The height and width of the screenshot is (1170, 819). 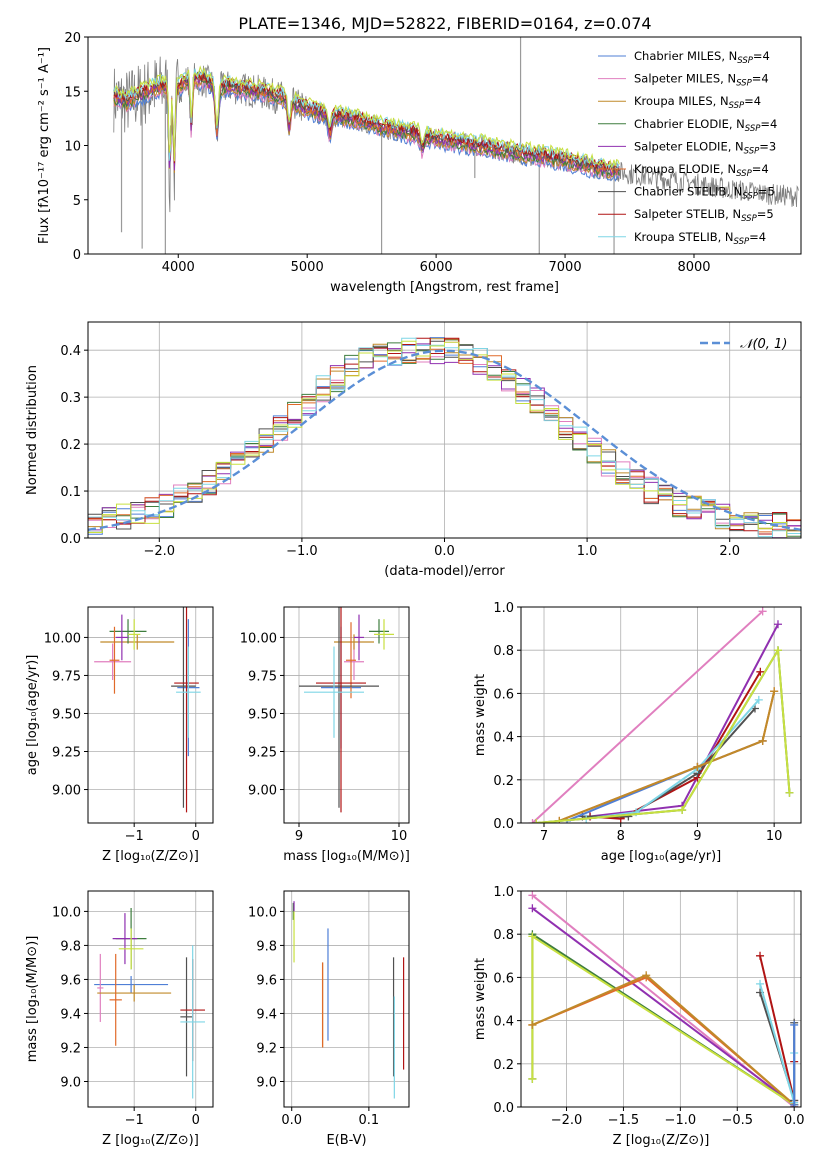 I want to click on x-tick-label: −2.0, so click(x=567, y=1120).